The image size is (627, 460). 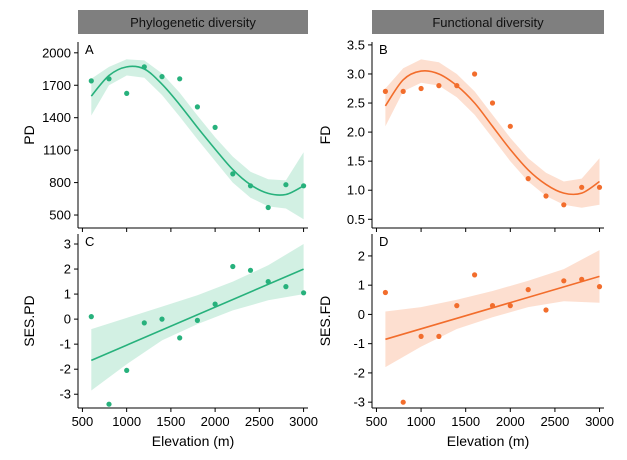 I want to click on y-axis-label: FD, so click(x=325, y=135).